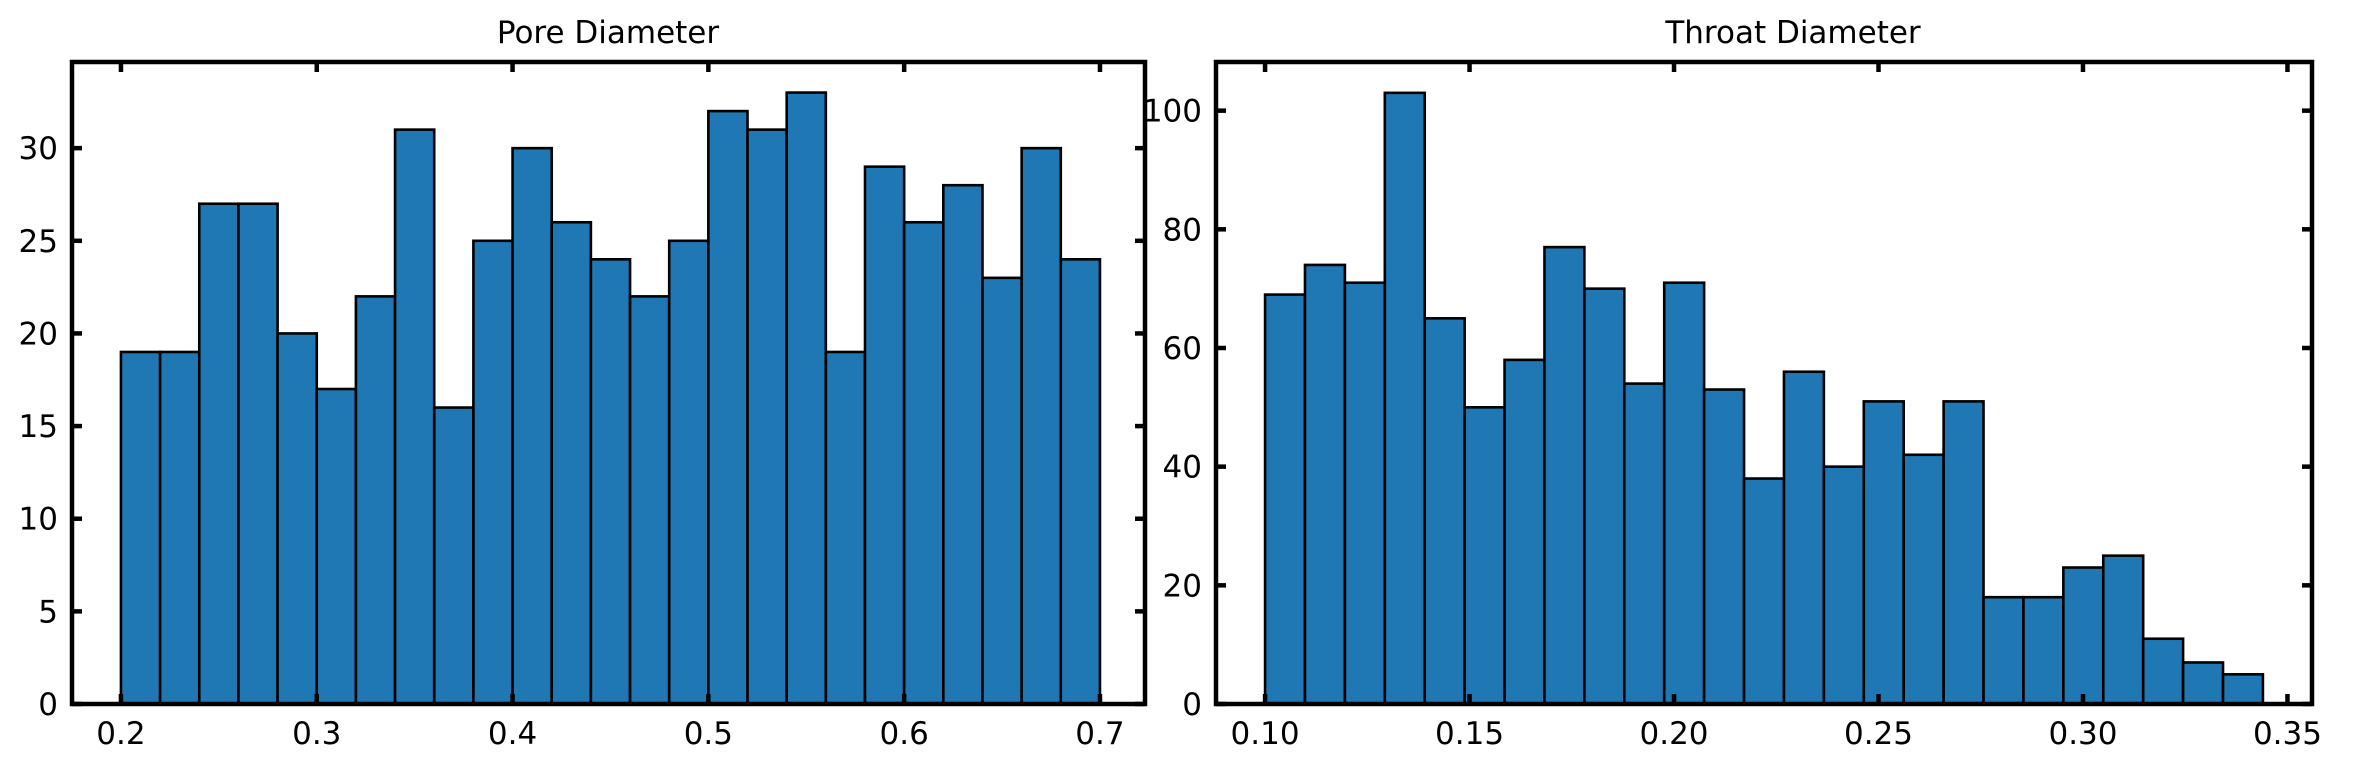 This screenshot has height=767, width=2367. What do you see at coordinates (1674, 734) in the screenshot?
I see `x-tick-label: 0.20` at bounding box center [1674, 734].